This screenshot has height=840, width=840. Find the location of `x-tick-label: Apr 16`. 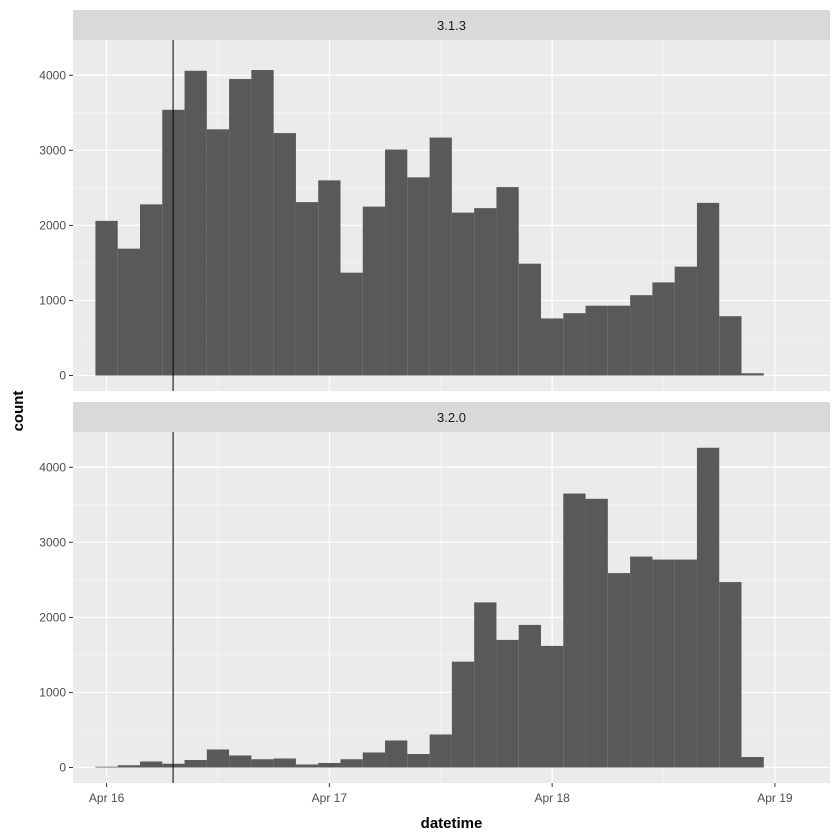

x-tick-label: Apr 16 is located at coordinates (107, 798).